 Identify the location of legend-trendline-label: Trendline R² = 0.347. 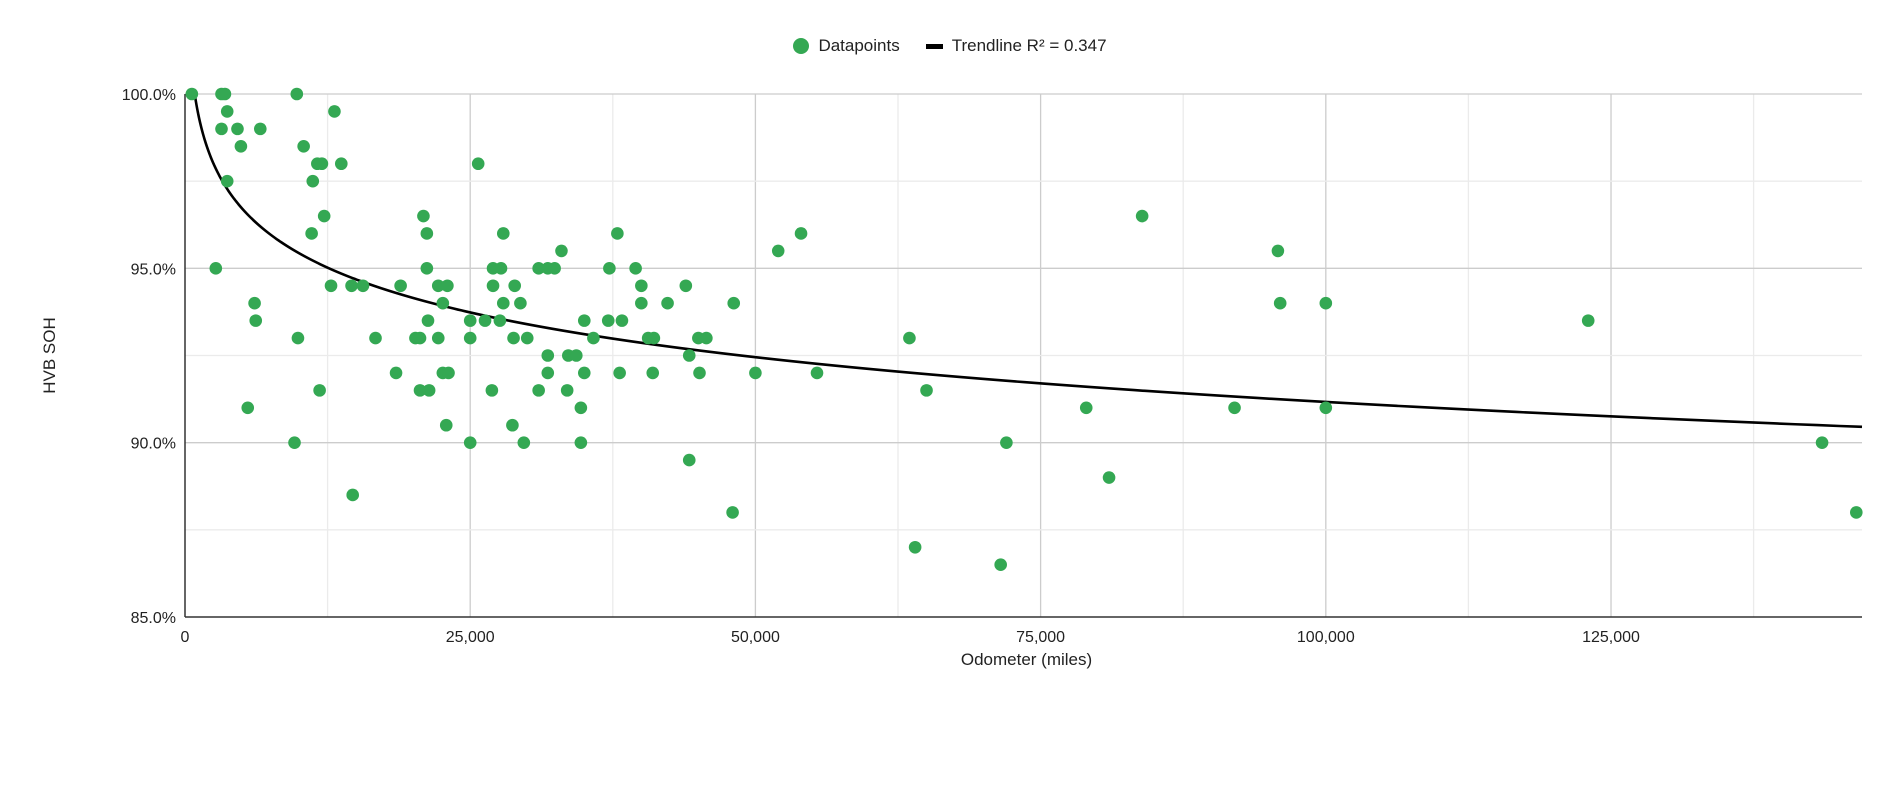
(1029, 45).